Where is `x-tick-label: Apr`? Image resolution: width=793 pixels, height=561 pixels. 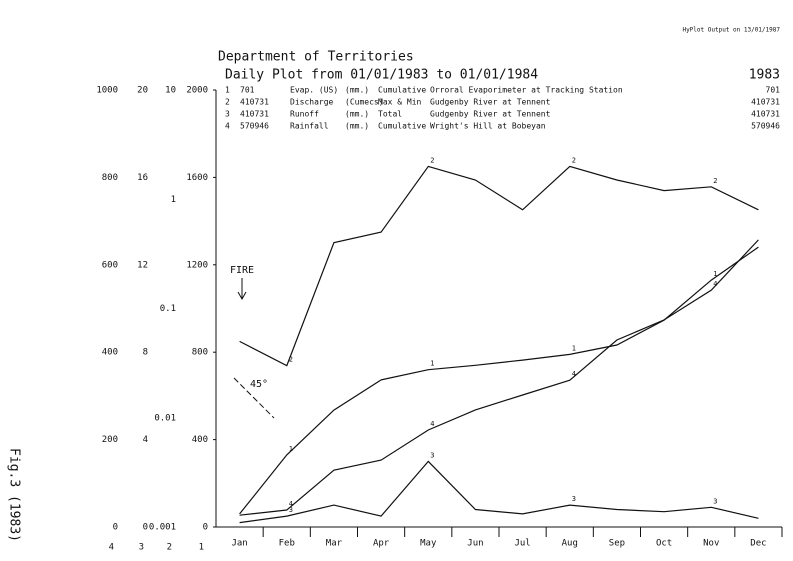 x-tick-label: Apr is located at coordinates (381, 544).